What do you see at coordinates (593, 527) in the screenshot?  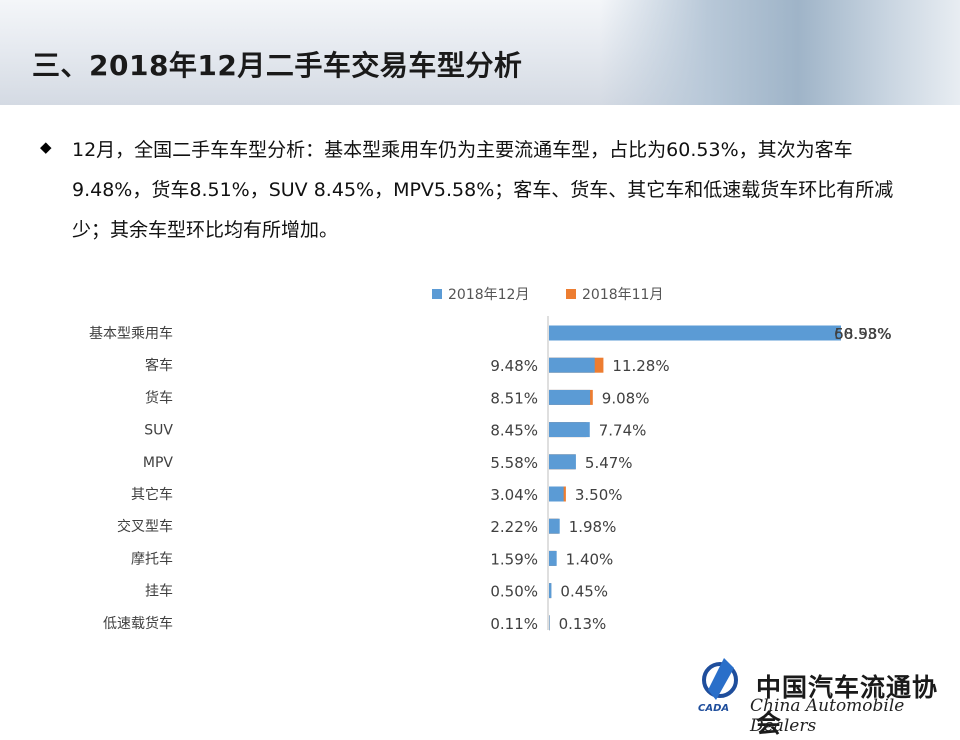 I see `data-label-2018-11: 1.98%` at bounding box center [593, 527].